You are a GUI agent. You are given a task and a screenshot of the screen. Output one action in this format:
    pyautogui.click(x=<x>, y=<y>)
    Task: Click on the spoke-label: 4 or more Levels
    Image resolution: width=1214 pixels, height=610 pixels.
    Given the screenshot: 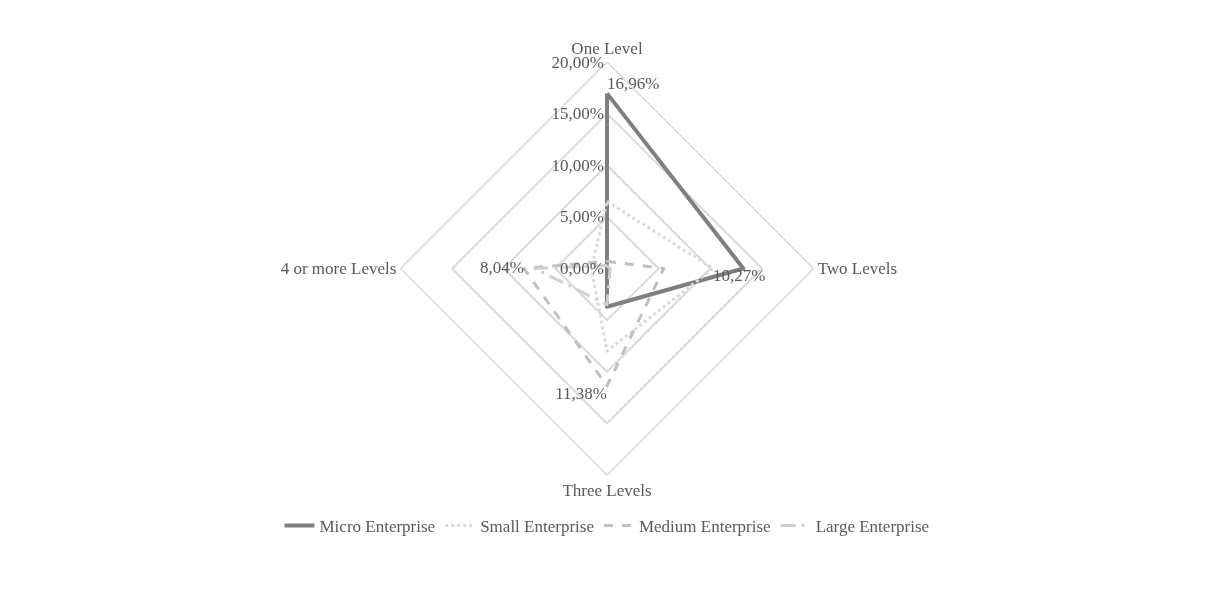 What is the action you would take?
    pyautogui.click(x=338, y=269)
    